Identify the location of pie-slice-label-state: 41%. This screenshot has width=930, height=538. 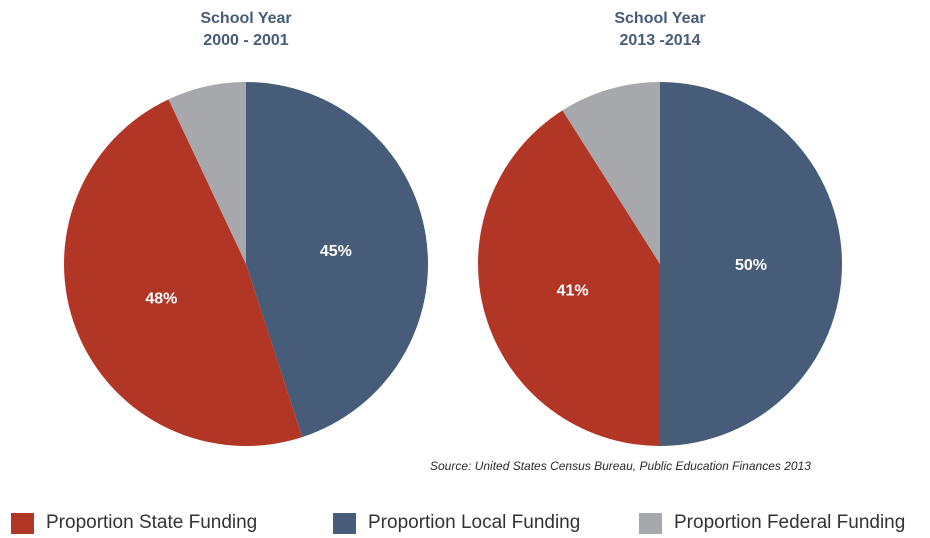
(573, 290).